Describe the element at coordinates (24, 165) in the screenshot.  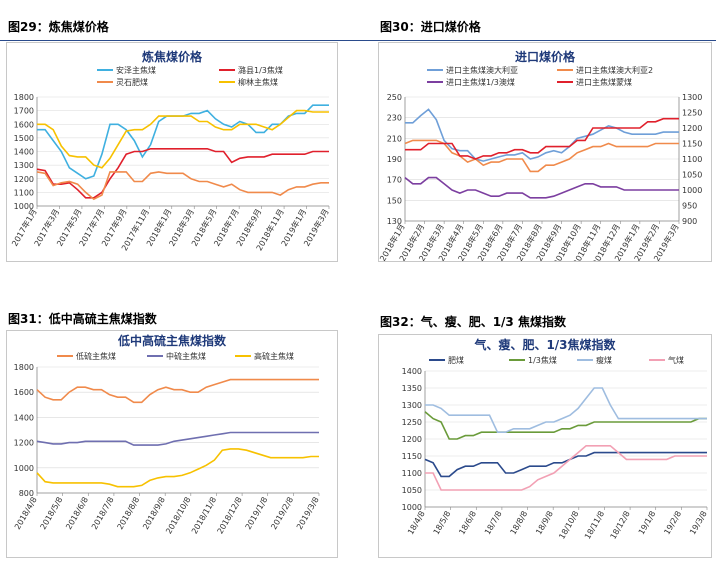
I see `y-tick-label: 1300` at that location.